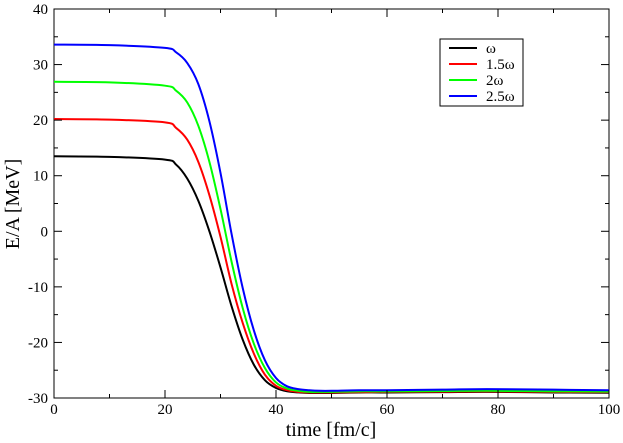 This screenshot has height=443, width=623. What do you see at coordinates (54, 410) in the screenshot?
I see `x-tick-label: 0` at bounding box center [54, 410].